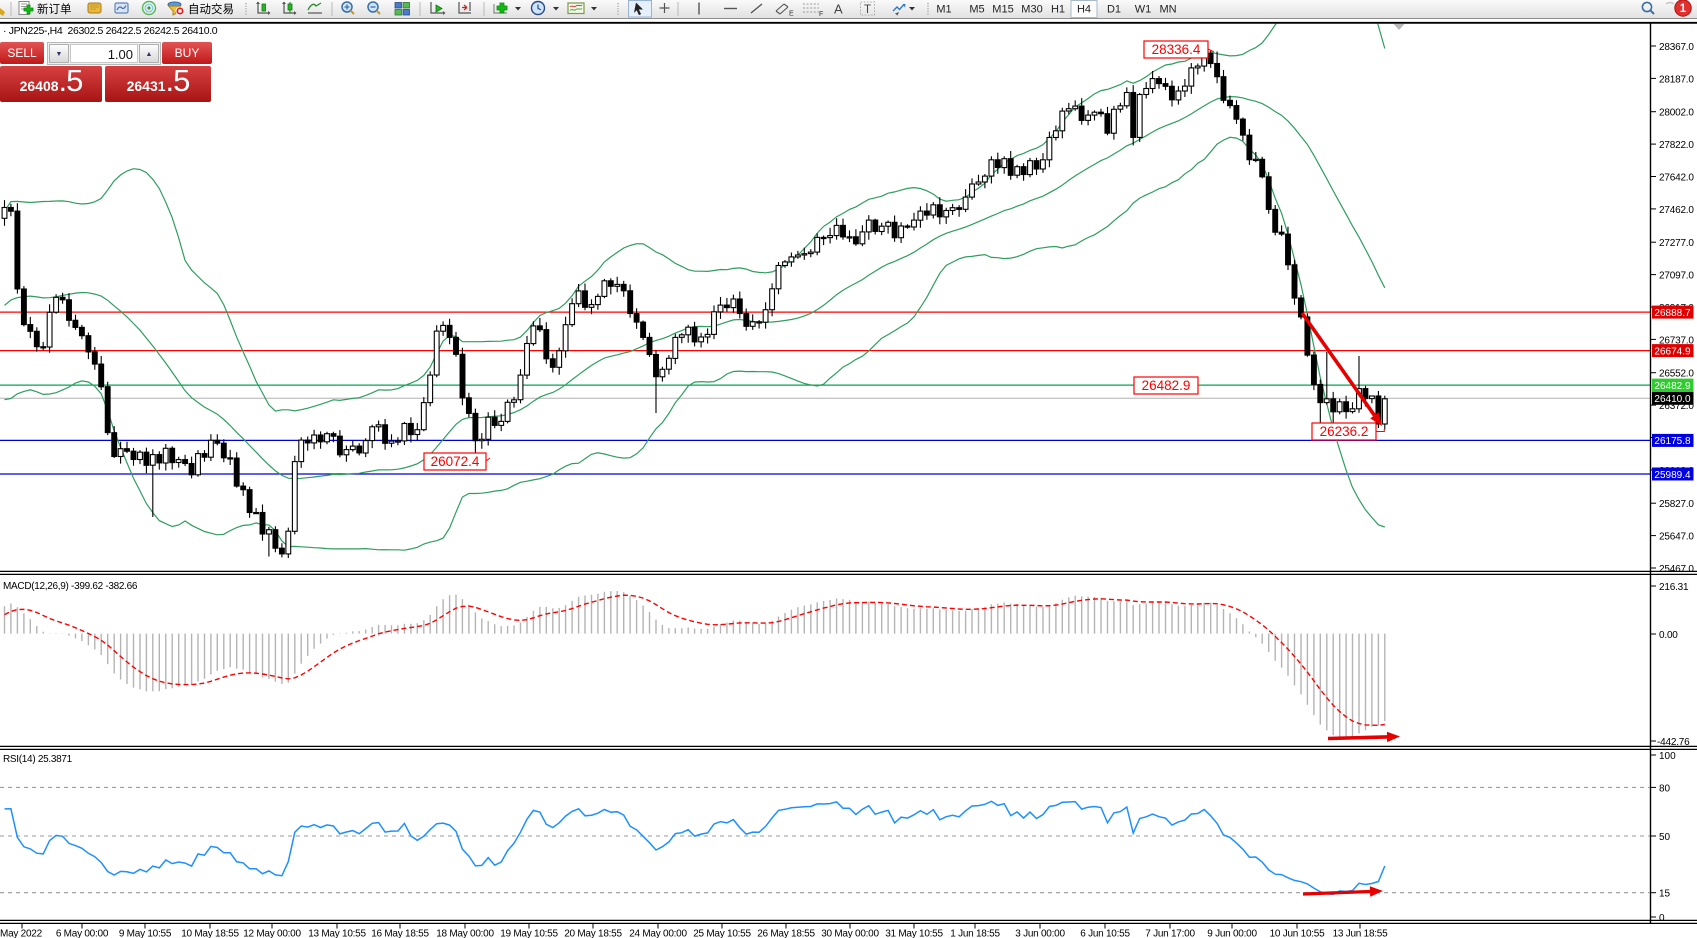 The image size is (1697, 938). What do you see at coordinates (821, 14) in the screenshot?
I see `svg-text: F` at bounding box center [821, 14].